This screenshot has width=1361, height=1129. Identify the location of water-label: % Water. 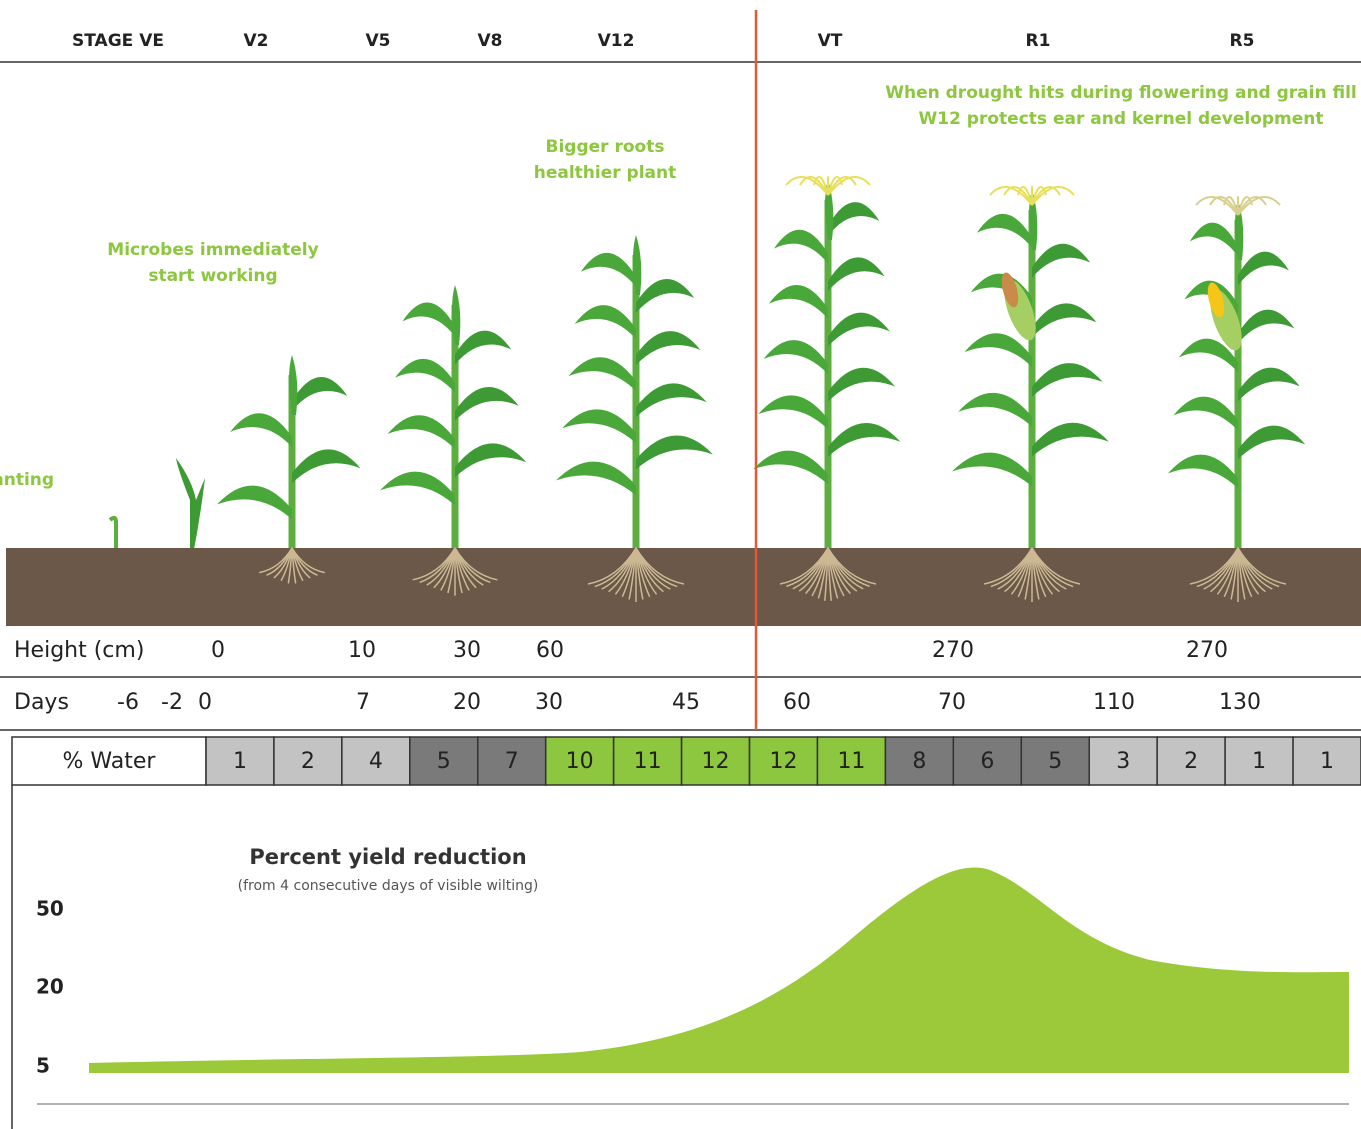
(110, 761).